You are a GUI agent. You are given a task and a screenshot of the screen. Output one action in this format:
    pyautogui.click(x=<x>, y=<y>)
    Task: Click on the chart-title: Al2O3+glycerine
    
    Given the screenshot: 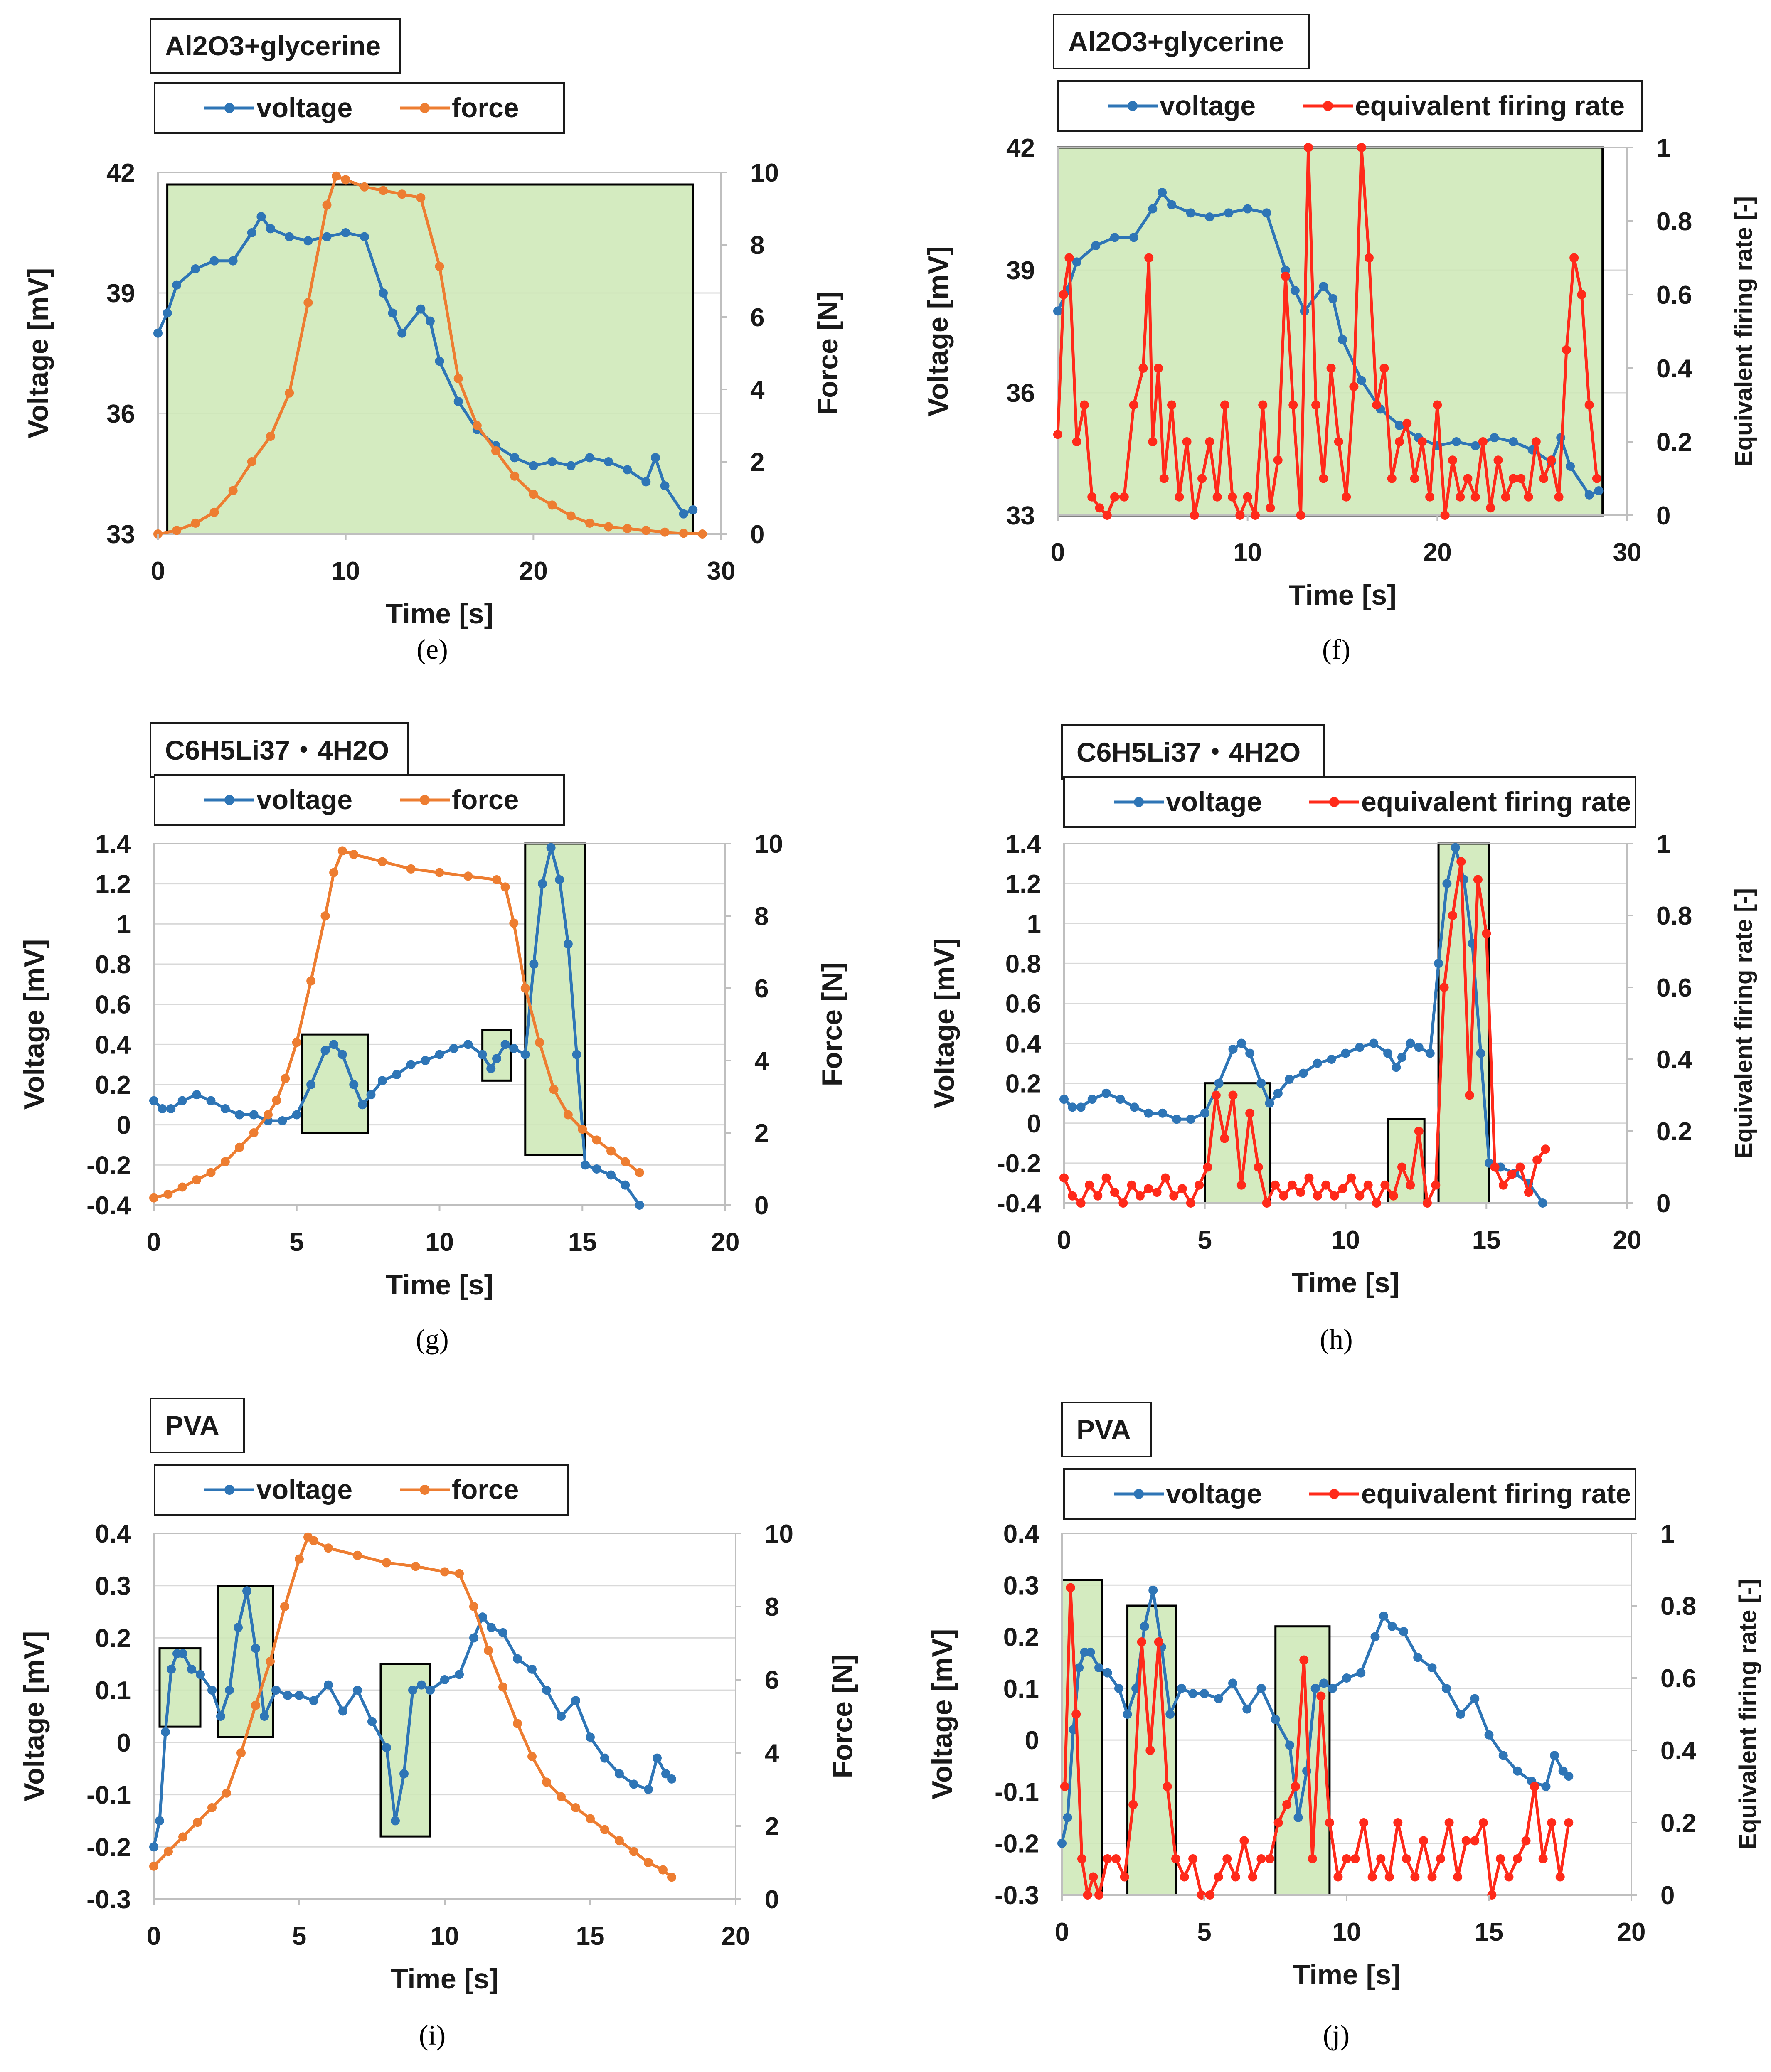 What is the action you would take?
    pyautogui.click(x=273, y=45)
    